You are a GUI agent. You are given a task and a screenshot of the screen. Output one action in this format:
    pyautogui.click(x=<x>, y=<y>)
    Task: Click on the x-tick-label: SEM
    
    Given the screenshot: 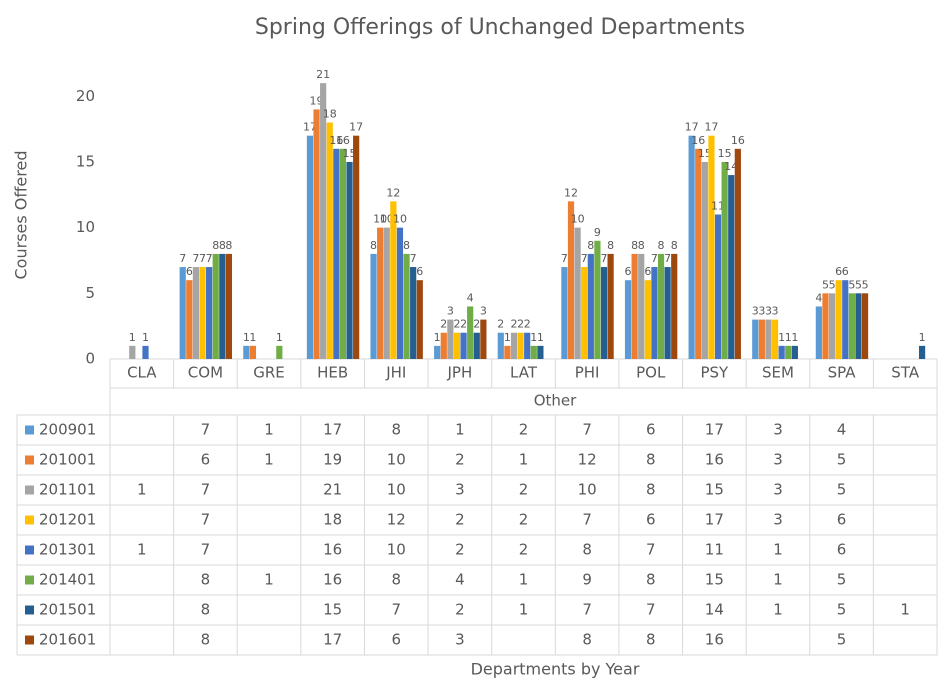 What is the action you would take?
    pyautogui.click(x=778, y=373)
    